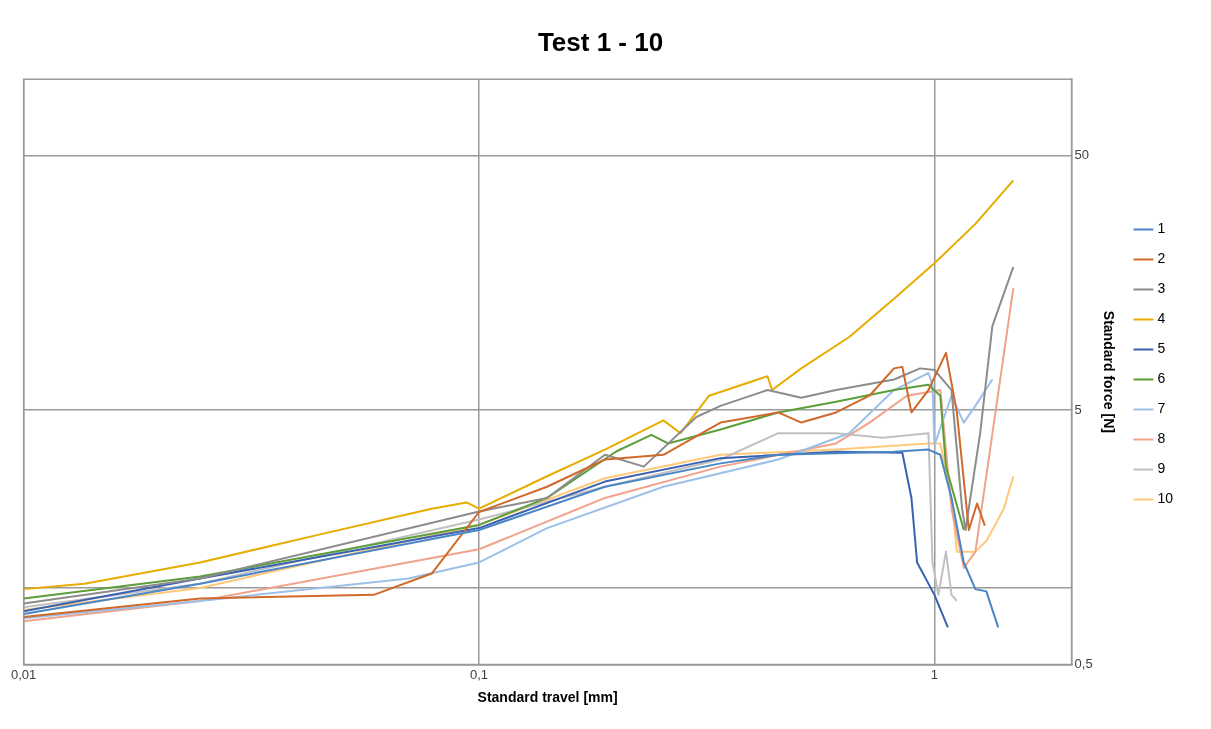 The image size is (1211, 729). I want to click on legend-label: 1, so click(1161, 228).